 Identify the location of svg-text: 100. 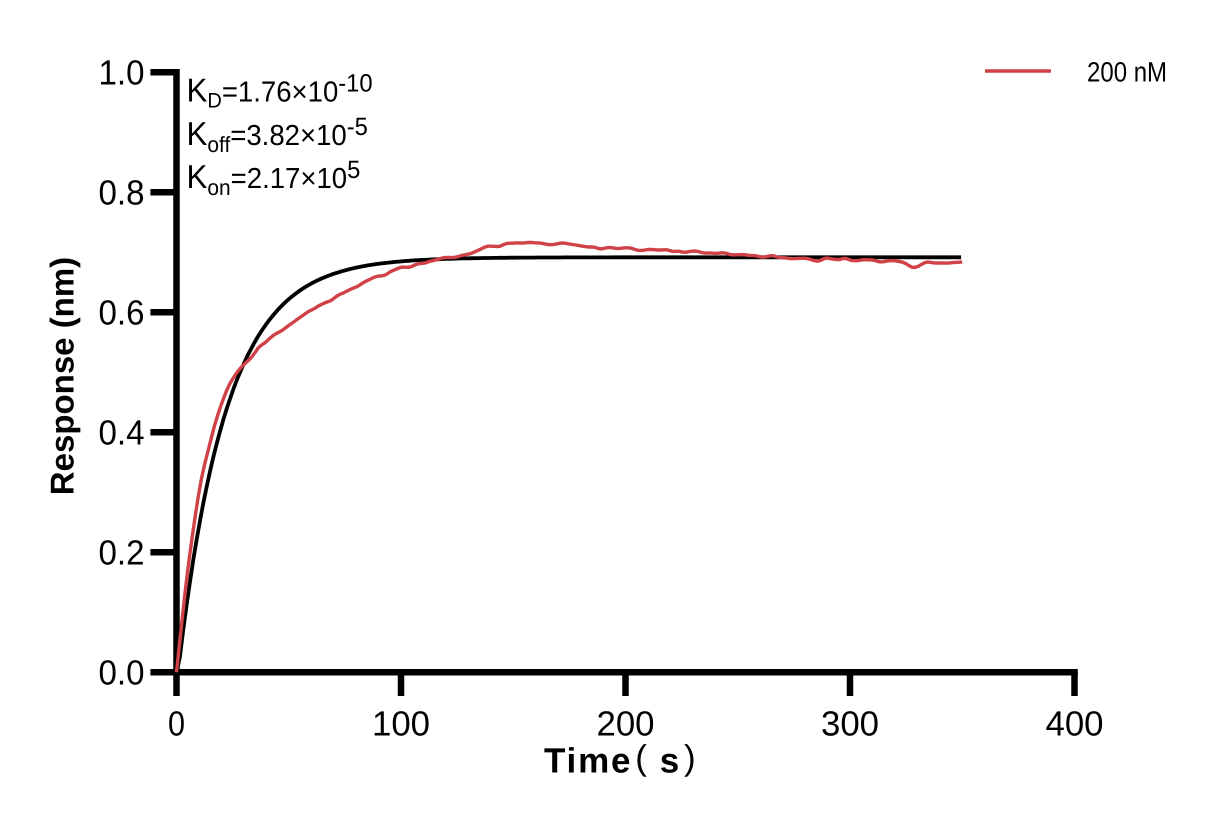
(401, 724).